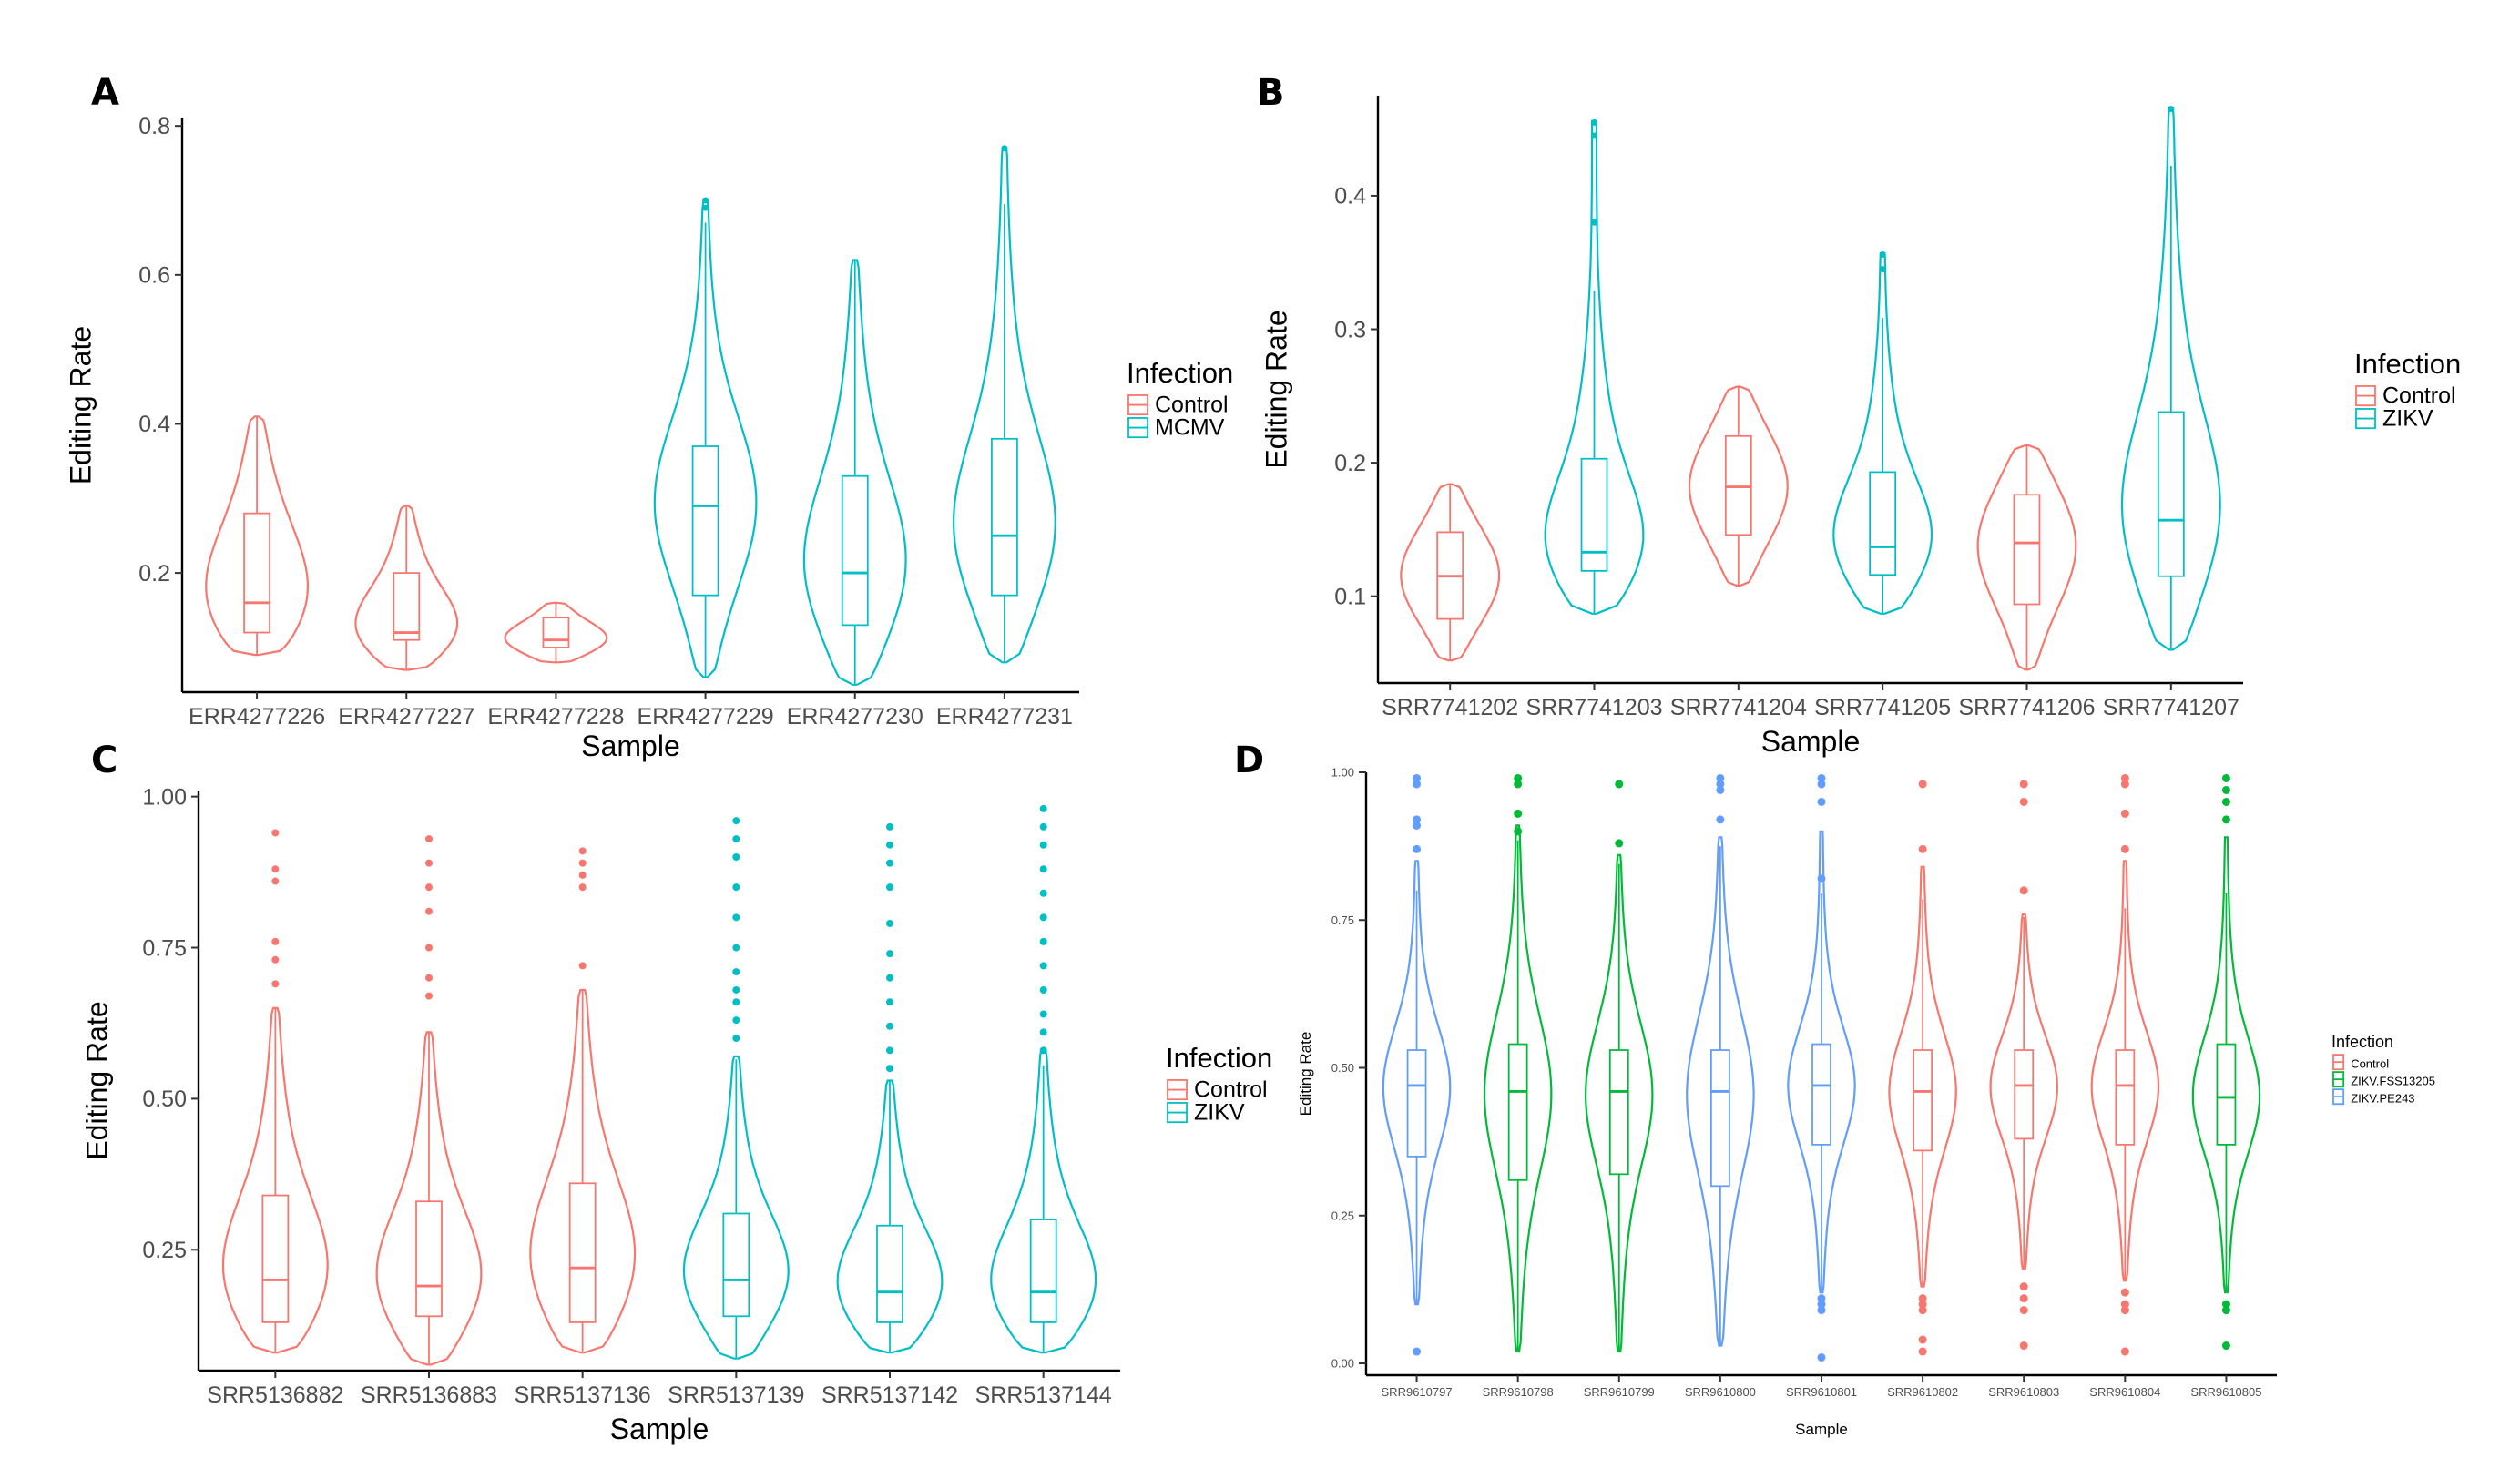 The height and width of the screenshot is (1469, 2520). I want to click on x-tick-label: SRR9610798, so click(1518, 1392).